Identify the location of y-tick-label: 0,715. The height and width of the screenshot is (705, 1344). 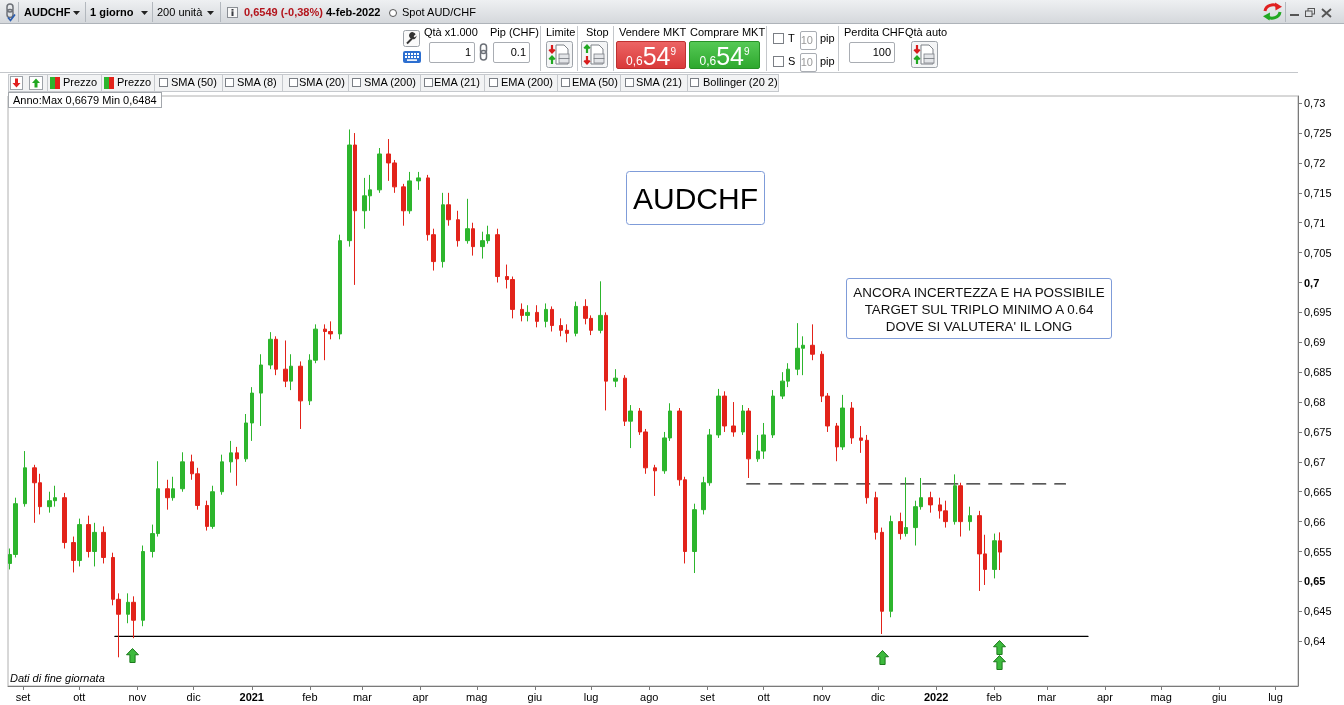
(1318, 192).